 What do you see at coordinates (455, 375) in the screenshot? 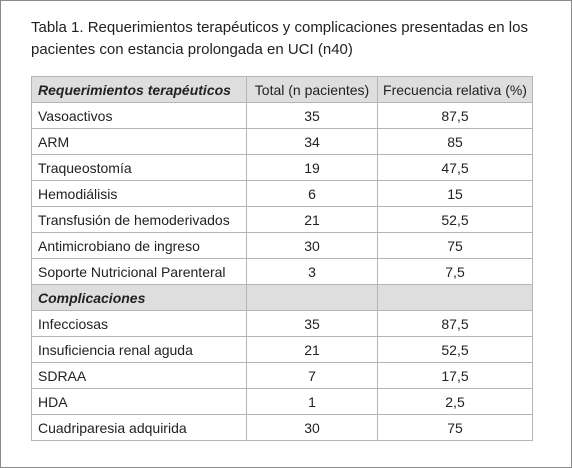
I see `table-cell: 17,5` at bounding box center [455, 375].